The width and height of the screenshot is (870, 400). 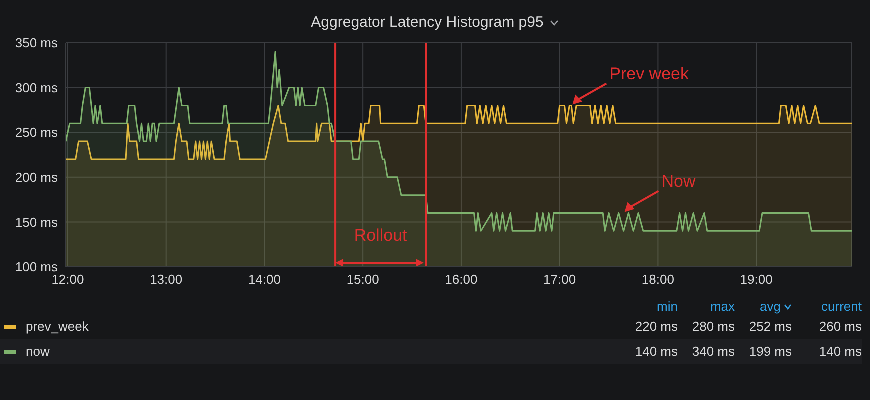 I want to click on legend-label: prev_week, so click(x=58, y=326).